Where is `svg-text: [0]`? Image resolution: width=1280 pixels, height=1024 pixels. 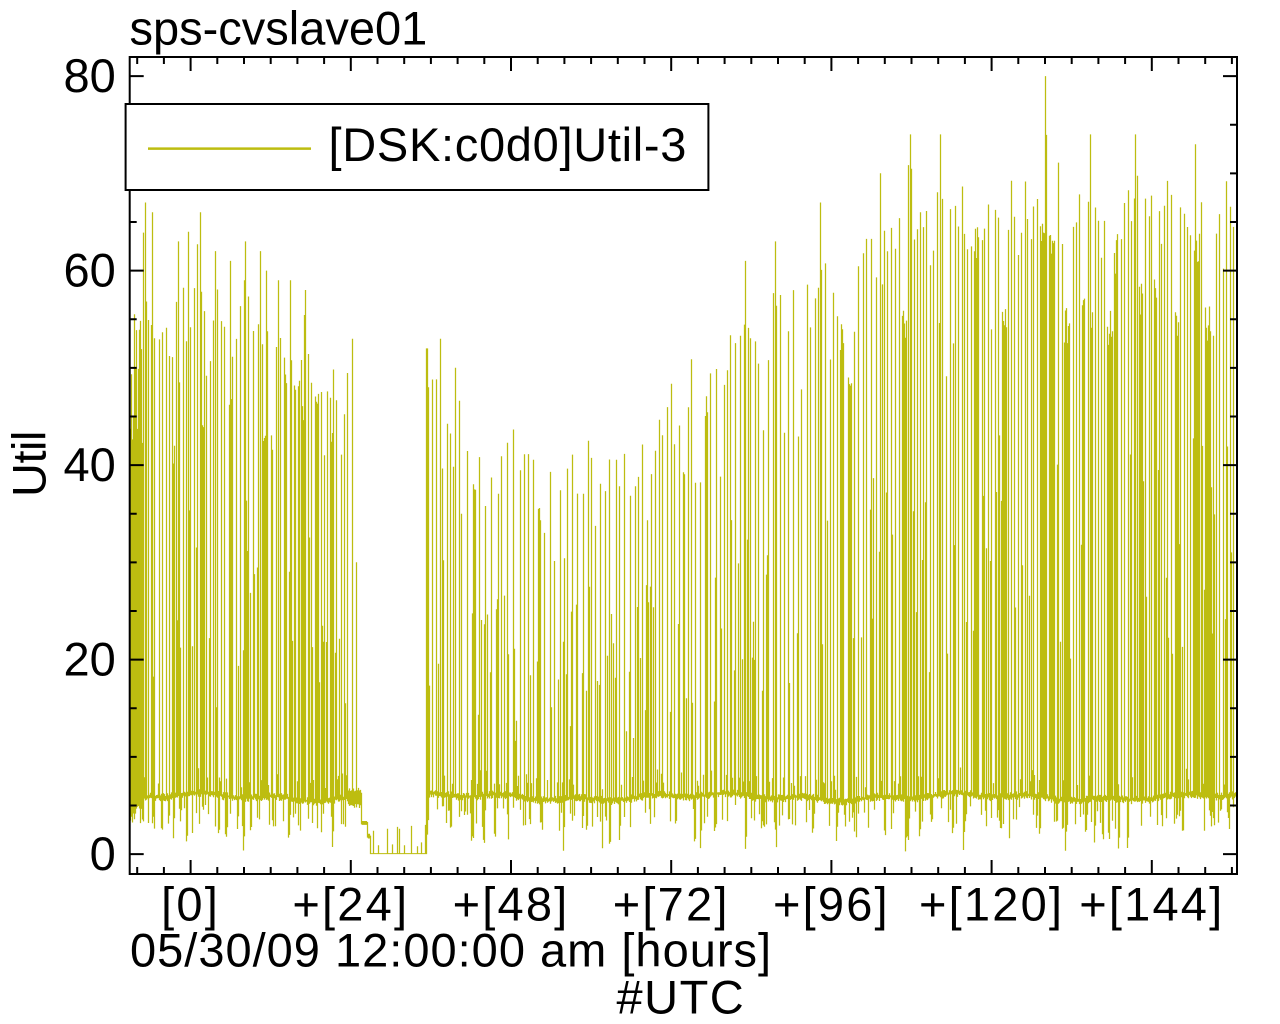 svg-text: [0] is located at coordinates (190, 904).